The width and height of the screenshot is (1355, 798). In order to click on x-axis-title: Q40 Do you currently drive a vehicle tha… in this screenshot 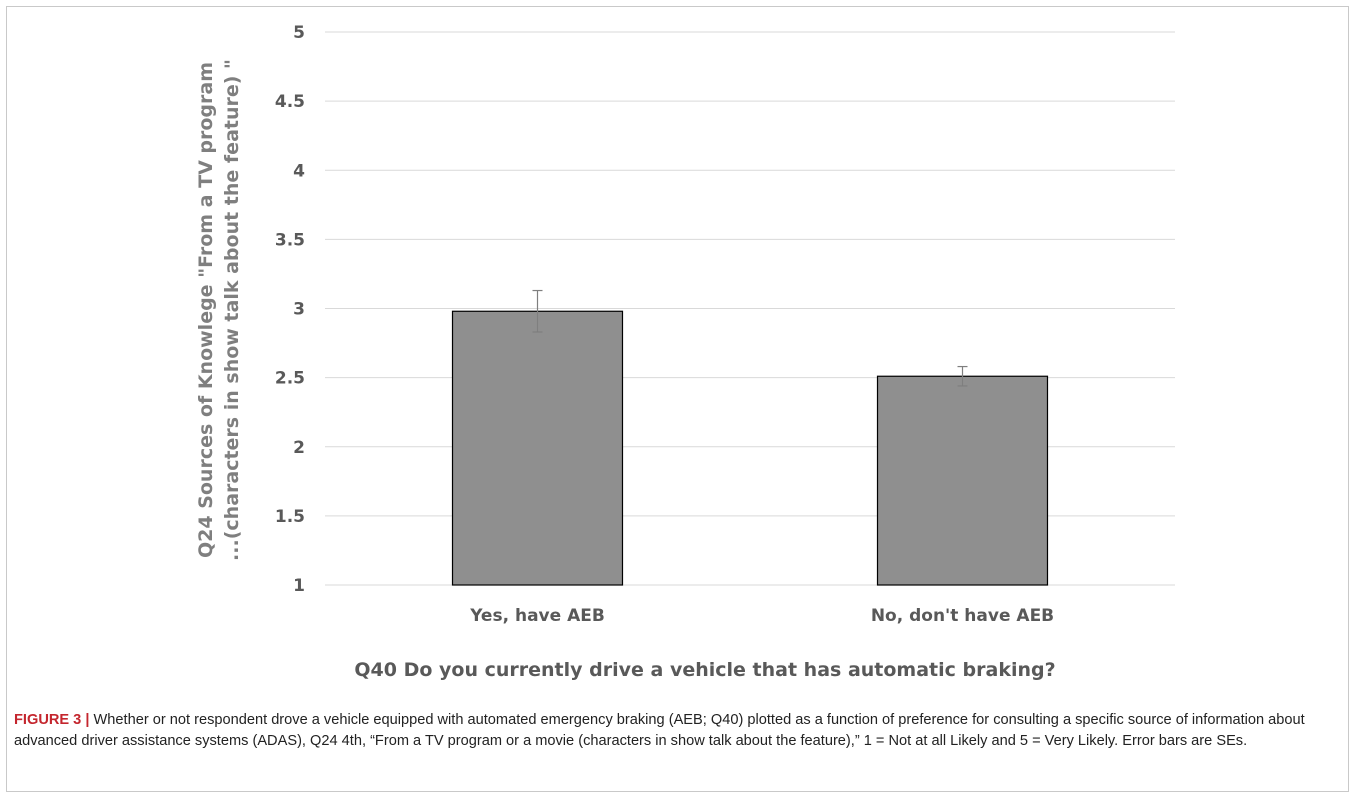, I will do `click(704, 670)`.